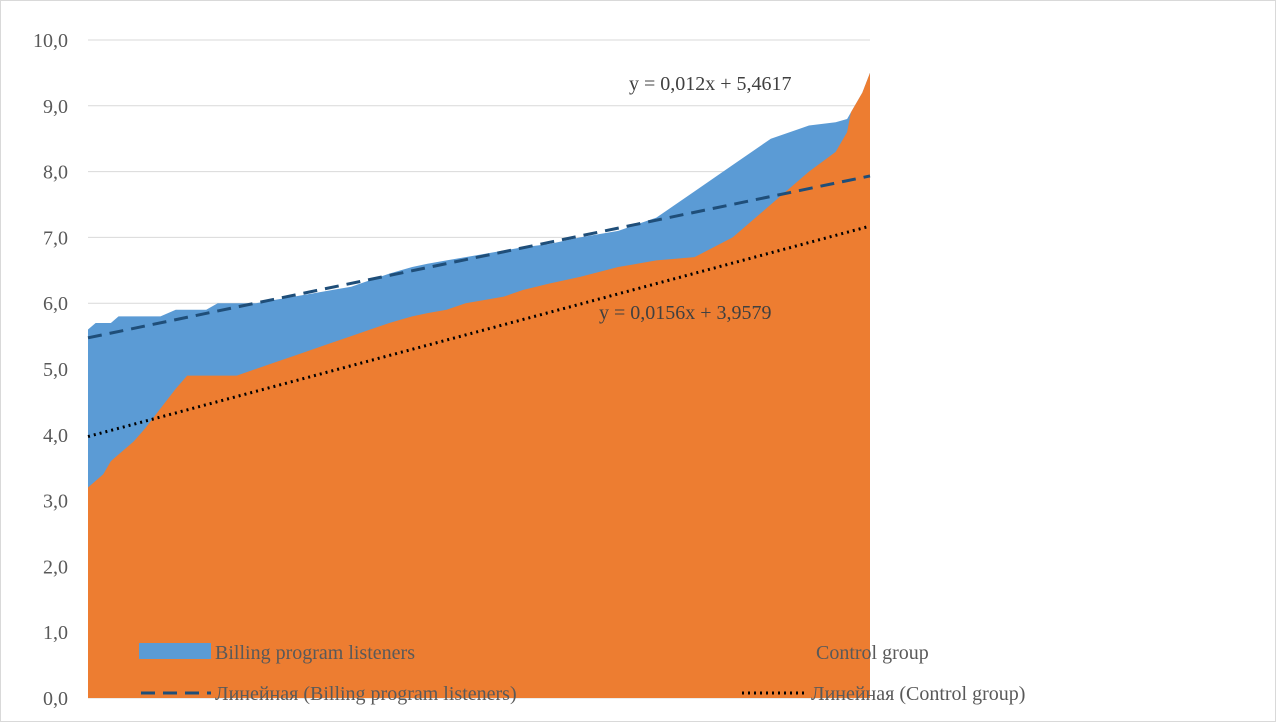 This screenshot has height=723, width=1276. I want to click on y-tick-label: 0,0, so click(55, 699).